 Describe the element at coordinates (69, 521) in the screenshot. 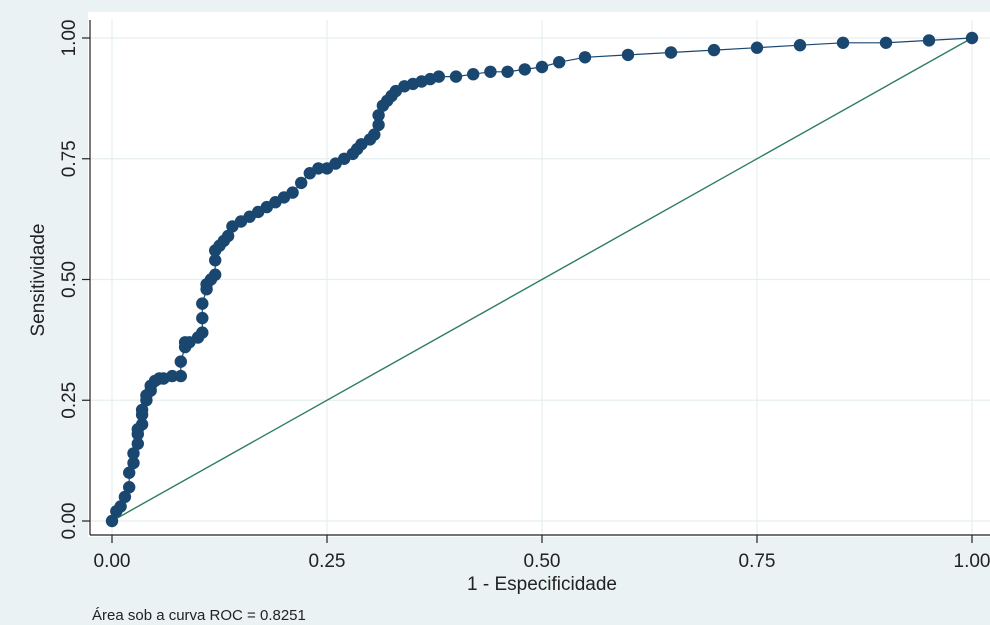

I see `y-tick-label-0: 0.00` at that location.